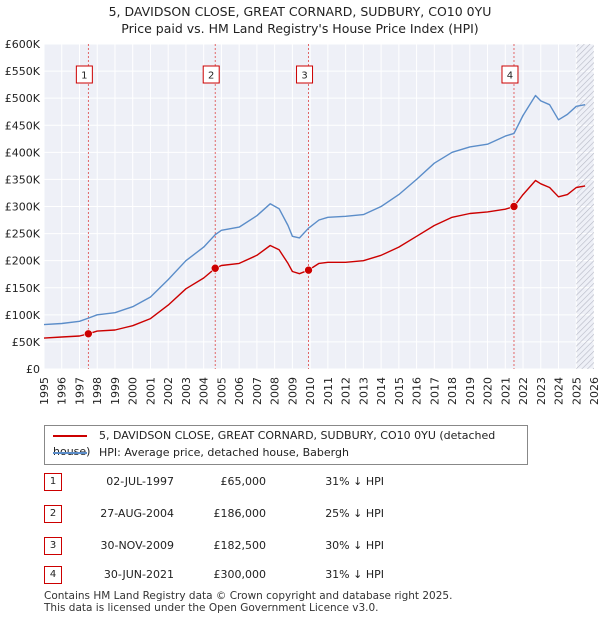 The width and height of the screenshot is (600, 620). I want to click on x-tick-label: 1995, so click(44, 391).